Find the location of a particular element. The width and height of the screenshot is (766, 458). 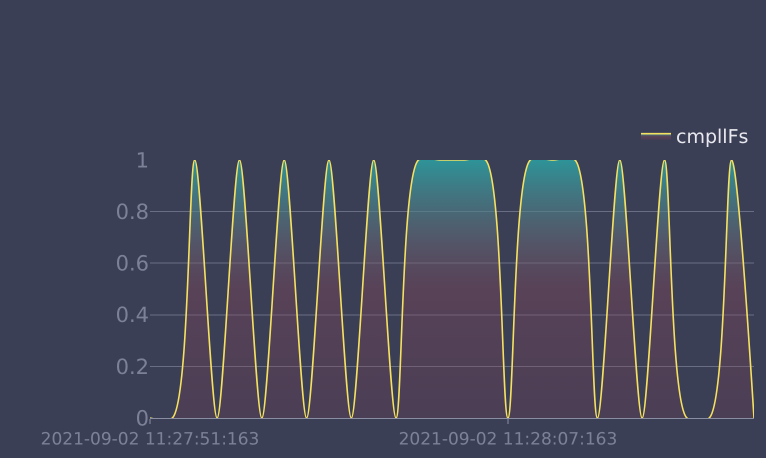

x-tick-label: 2021-09-02 11:28:07:163 is located at coordinates (508, 439).